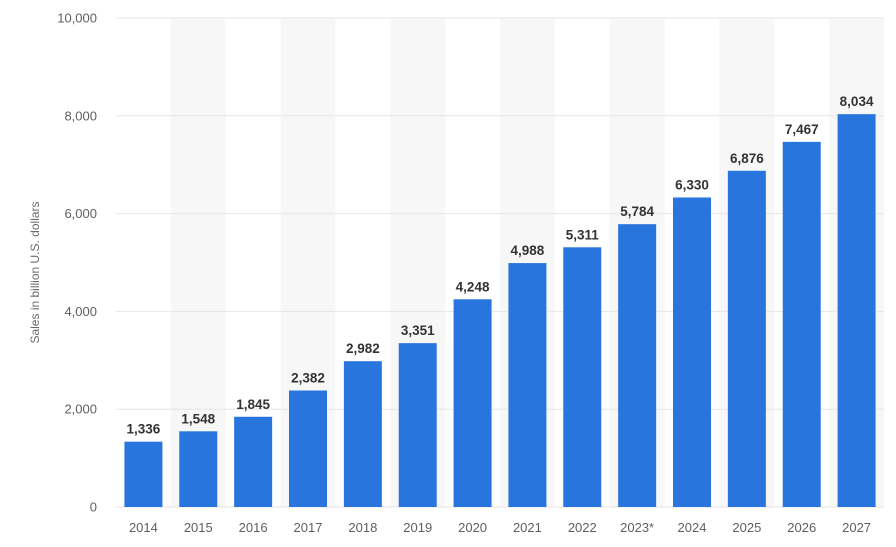 Image resolution: width=896 pixels, height=547 pixels. What do you see at coordinates (198, 418) in the screenshot?
I see `value-label: 1,548` at bounding box center [198, 418].